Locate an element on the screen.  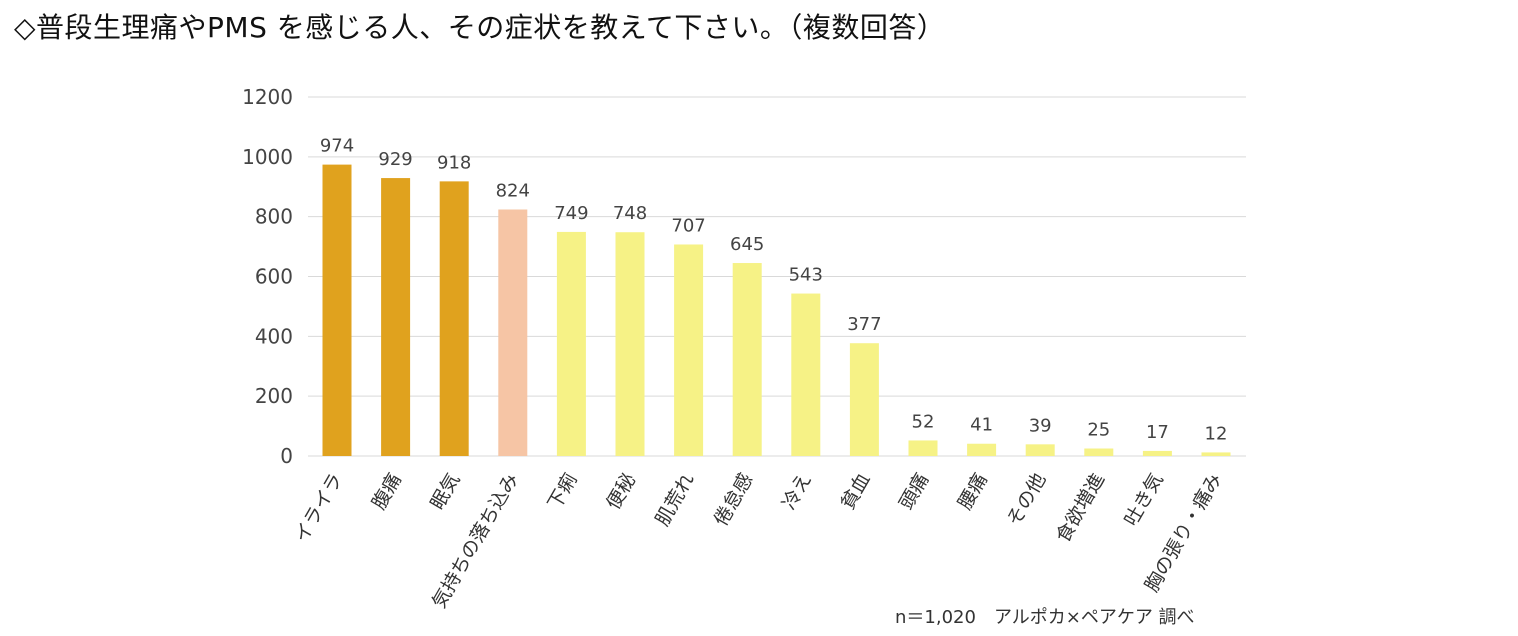
source-note: n＝1,020 アルポカ×ペアケア 調べ is located at coordinates (1045, 617).